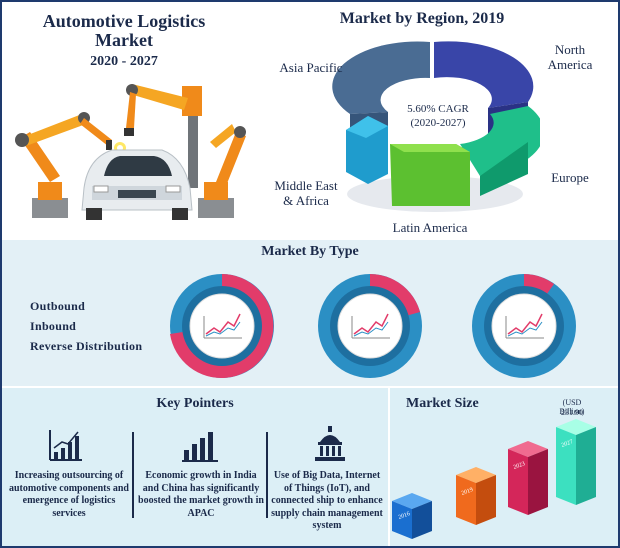 Image resolution: width=620 pixels, height=548 pixels. What do you see at coordinates (137, 184) in the screenshot?
I see `car-icon` at bounding box center [137, 184].